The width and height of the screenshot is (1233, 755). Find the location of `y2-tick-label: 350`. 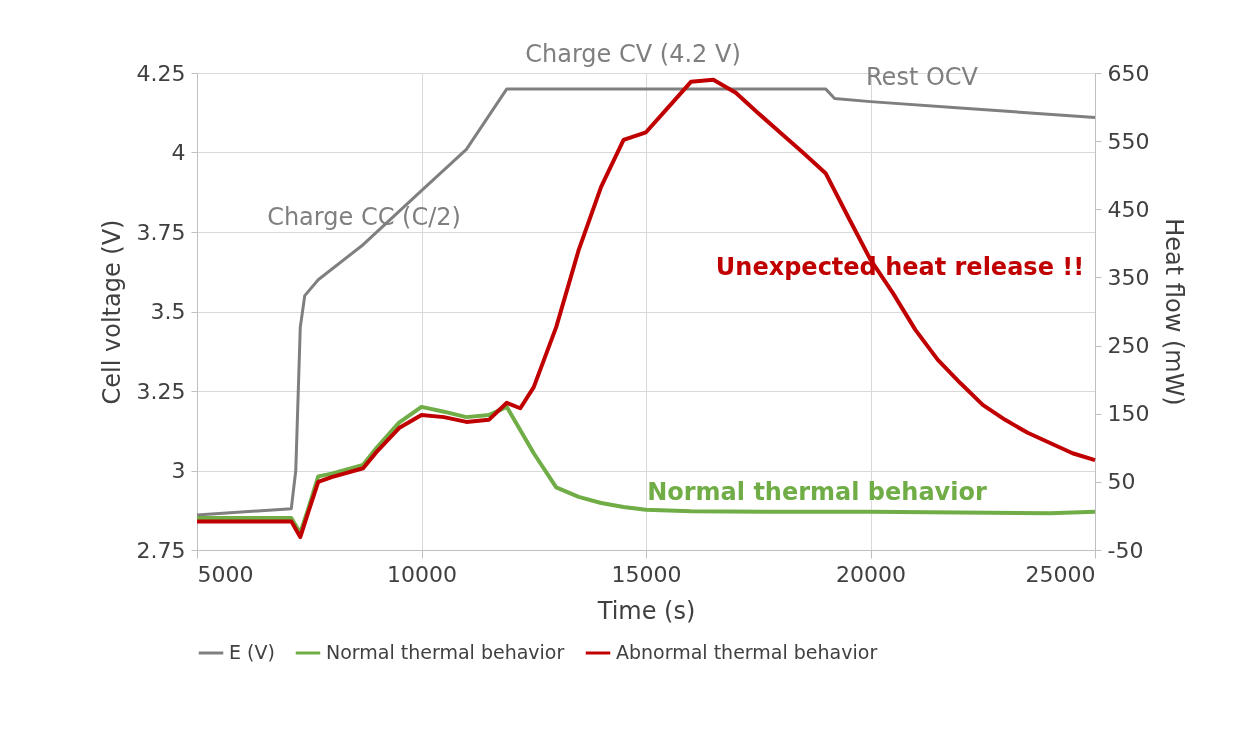

y2-tick-label: 350 is located at coordinates (1128, 277).